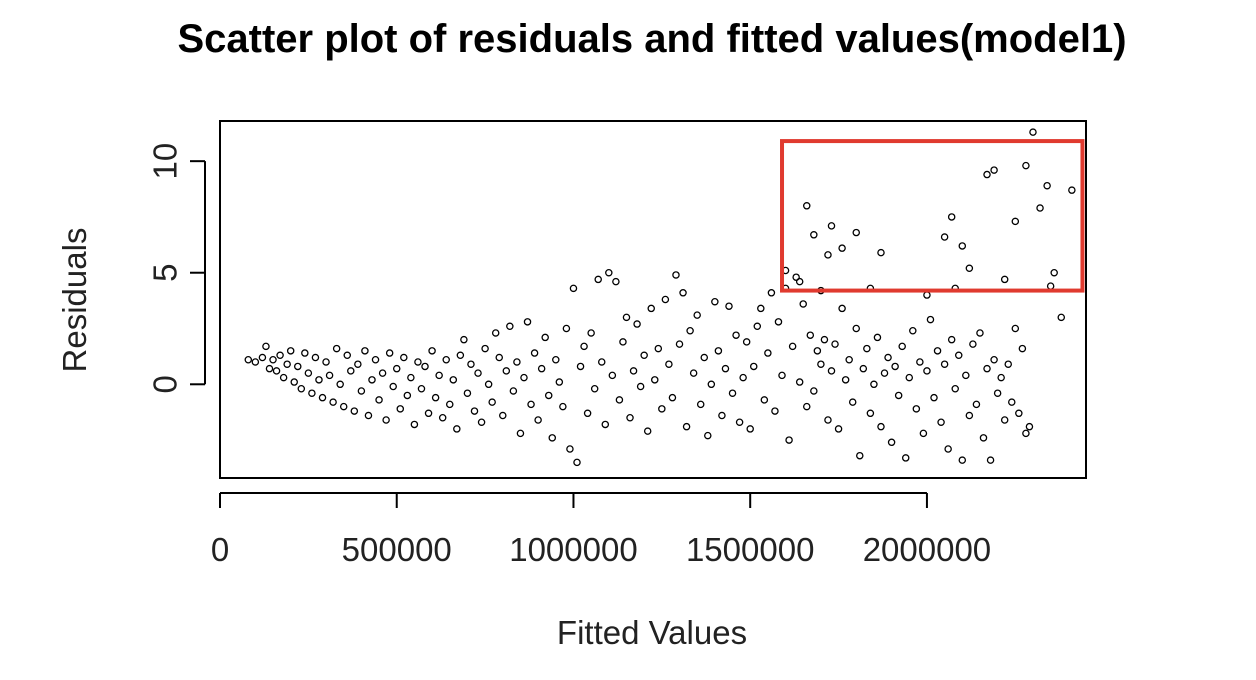  I want to click on y-axis-label: Residuals, so click(74, 300).